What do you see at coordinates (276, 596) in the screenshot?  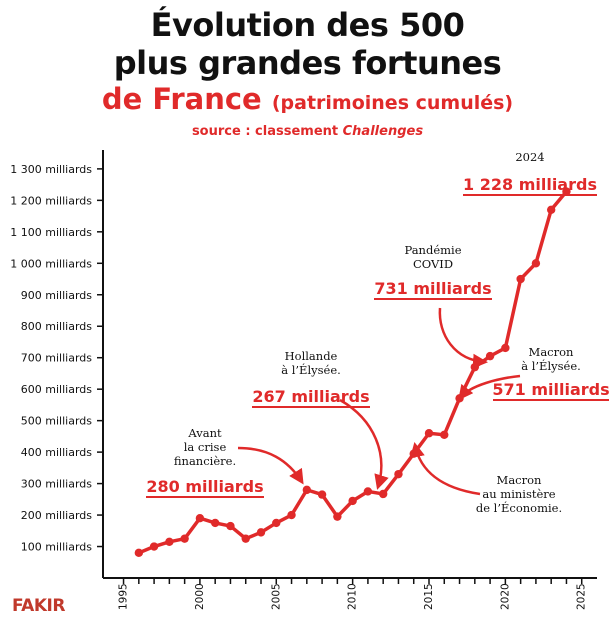 I see `x-tick-label: 2005` at bounding box center [276, 596].